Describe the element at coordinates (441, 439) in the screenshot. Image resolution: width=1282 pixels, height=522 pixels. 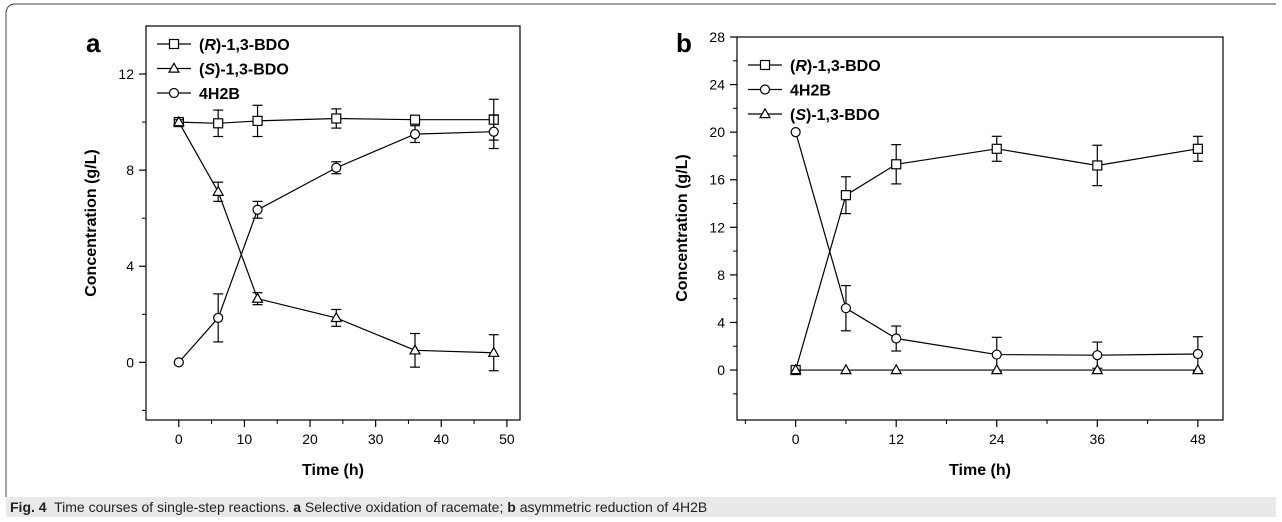
I see `x-tick-label: 40` at that location.